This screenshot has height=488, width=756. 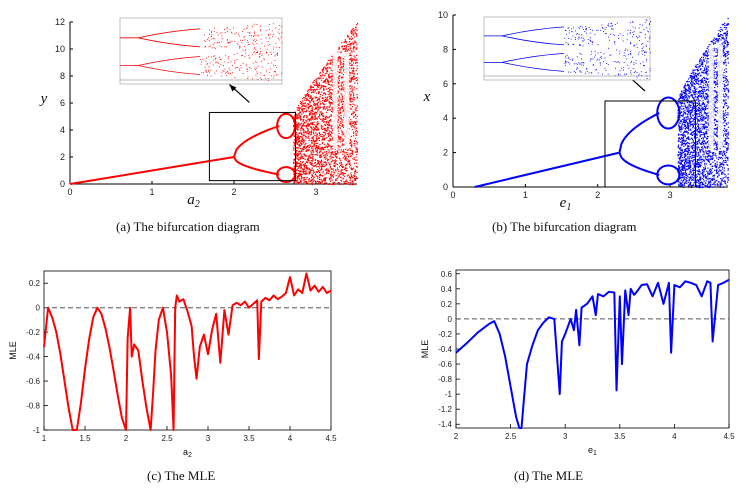 What do you see at coordinates (525, 195) in the screenshot?
I see `x-tick-label: 1` at bounding box center [525, 195].